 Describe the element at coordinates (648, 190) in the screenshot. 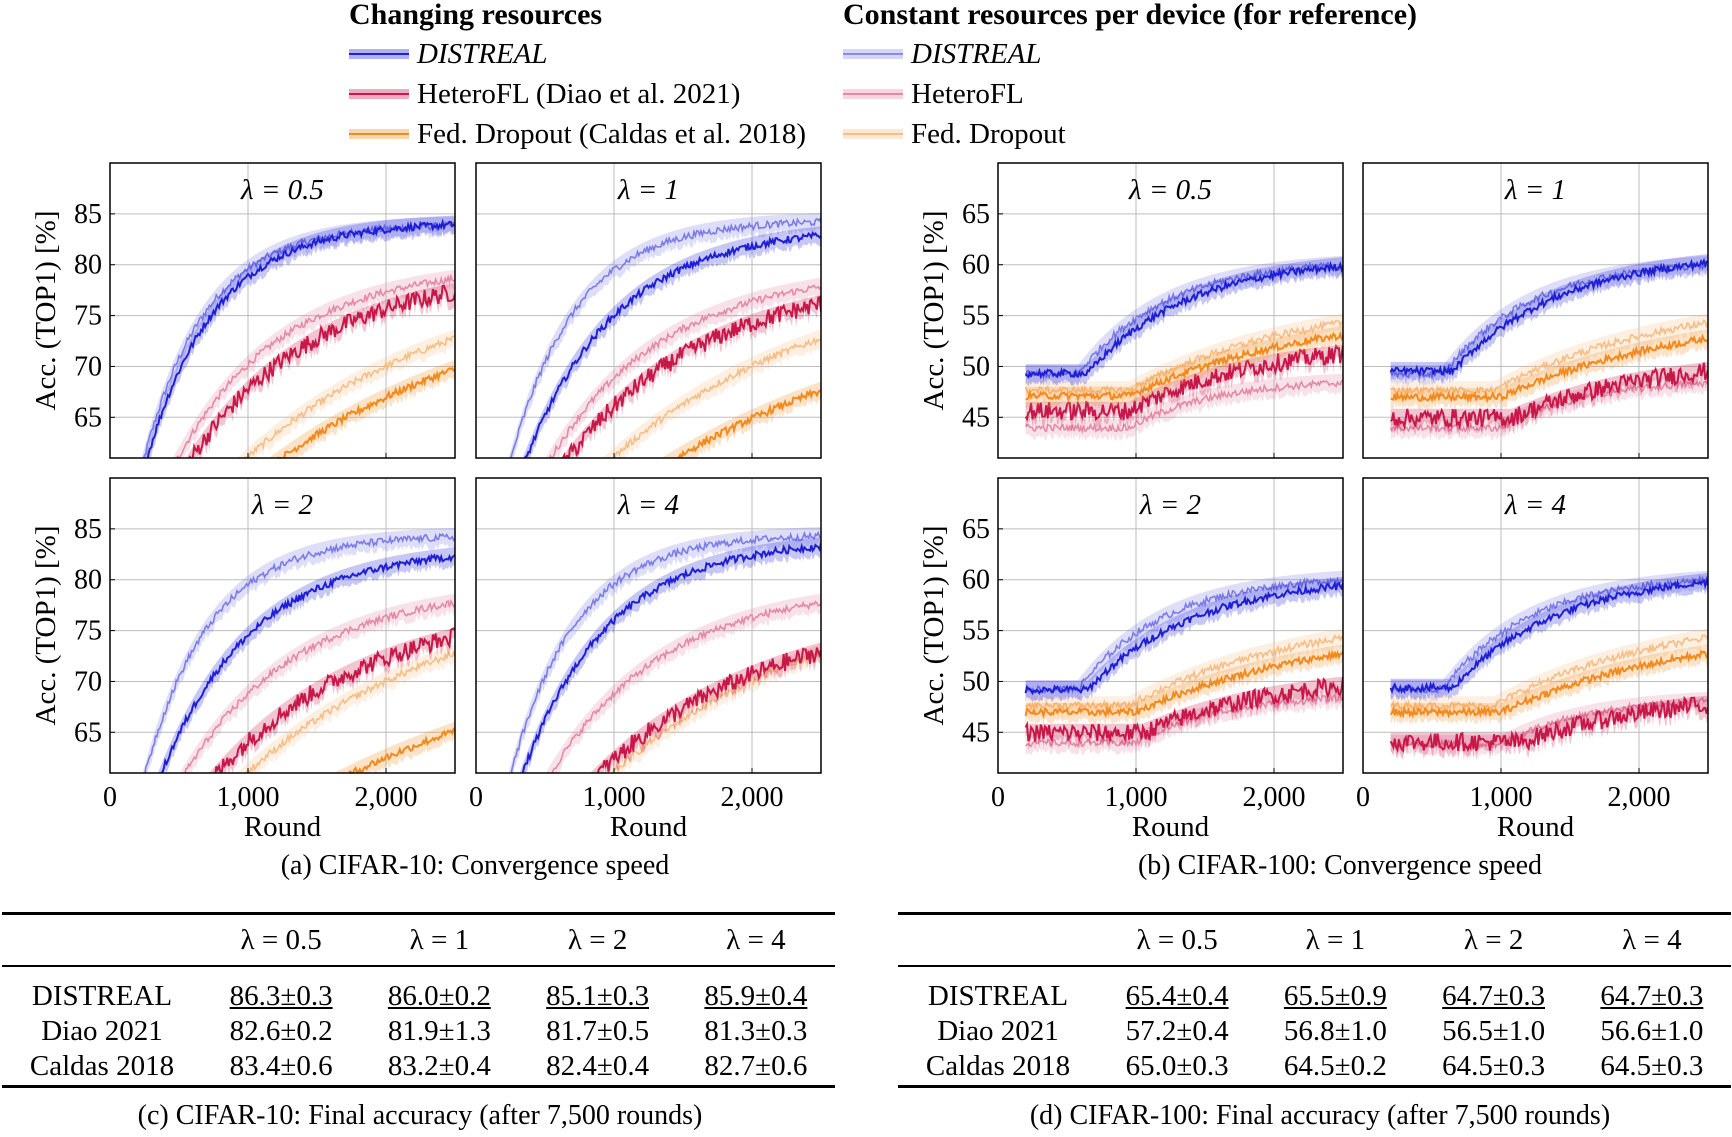

I see `chart-title: λ = 1` at that location.